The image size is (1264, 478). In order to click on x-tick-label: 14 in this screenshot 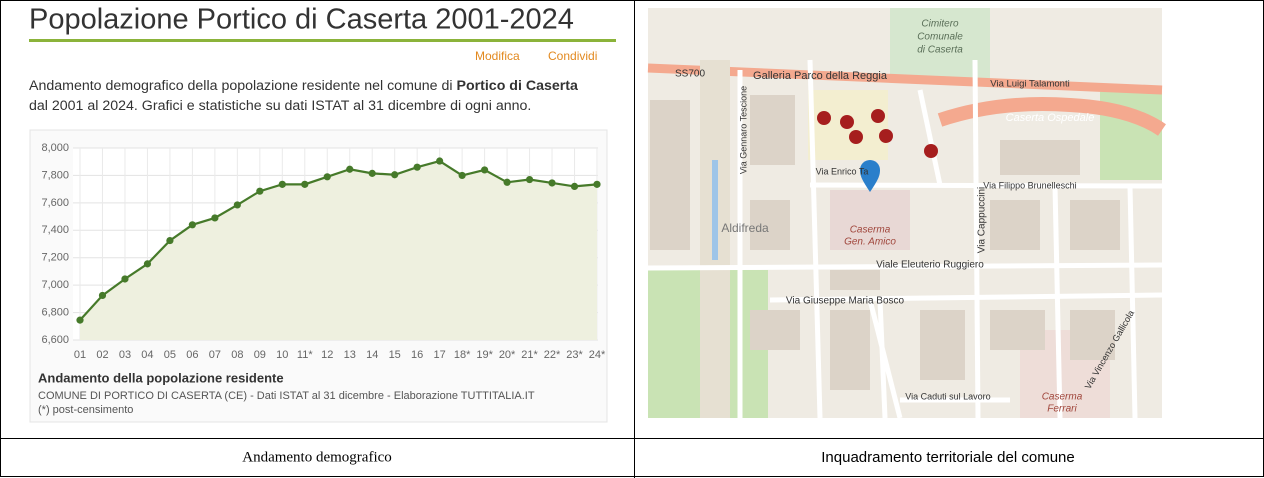, I will do `click(372, 355)`.